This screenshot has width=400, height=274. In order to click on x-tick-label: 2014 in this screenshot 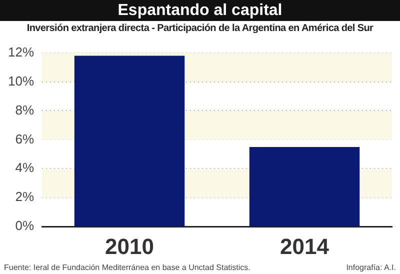, I will do `click(305, 246)`.